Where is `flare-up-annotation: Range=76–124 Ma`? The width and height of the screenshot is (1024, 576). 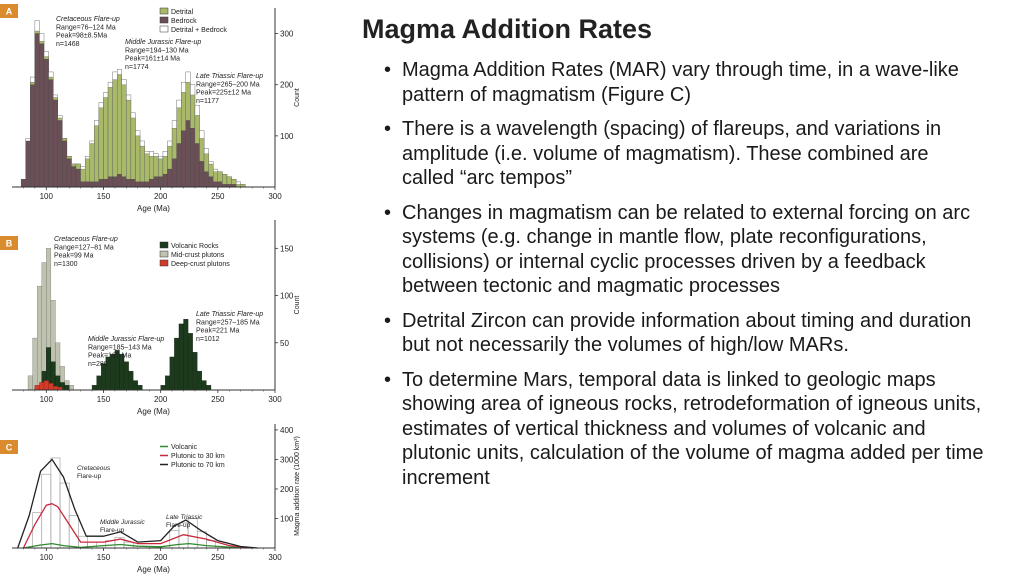
flare-up-annotation: Range=76–124 Ma is located at coordinates (86, 27).